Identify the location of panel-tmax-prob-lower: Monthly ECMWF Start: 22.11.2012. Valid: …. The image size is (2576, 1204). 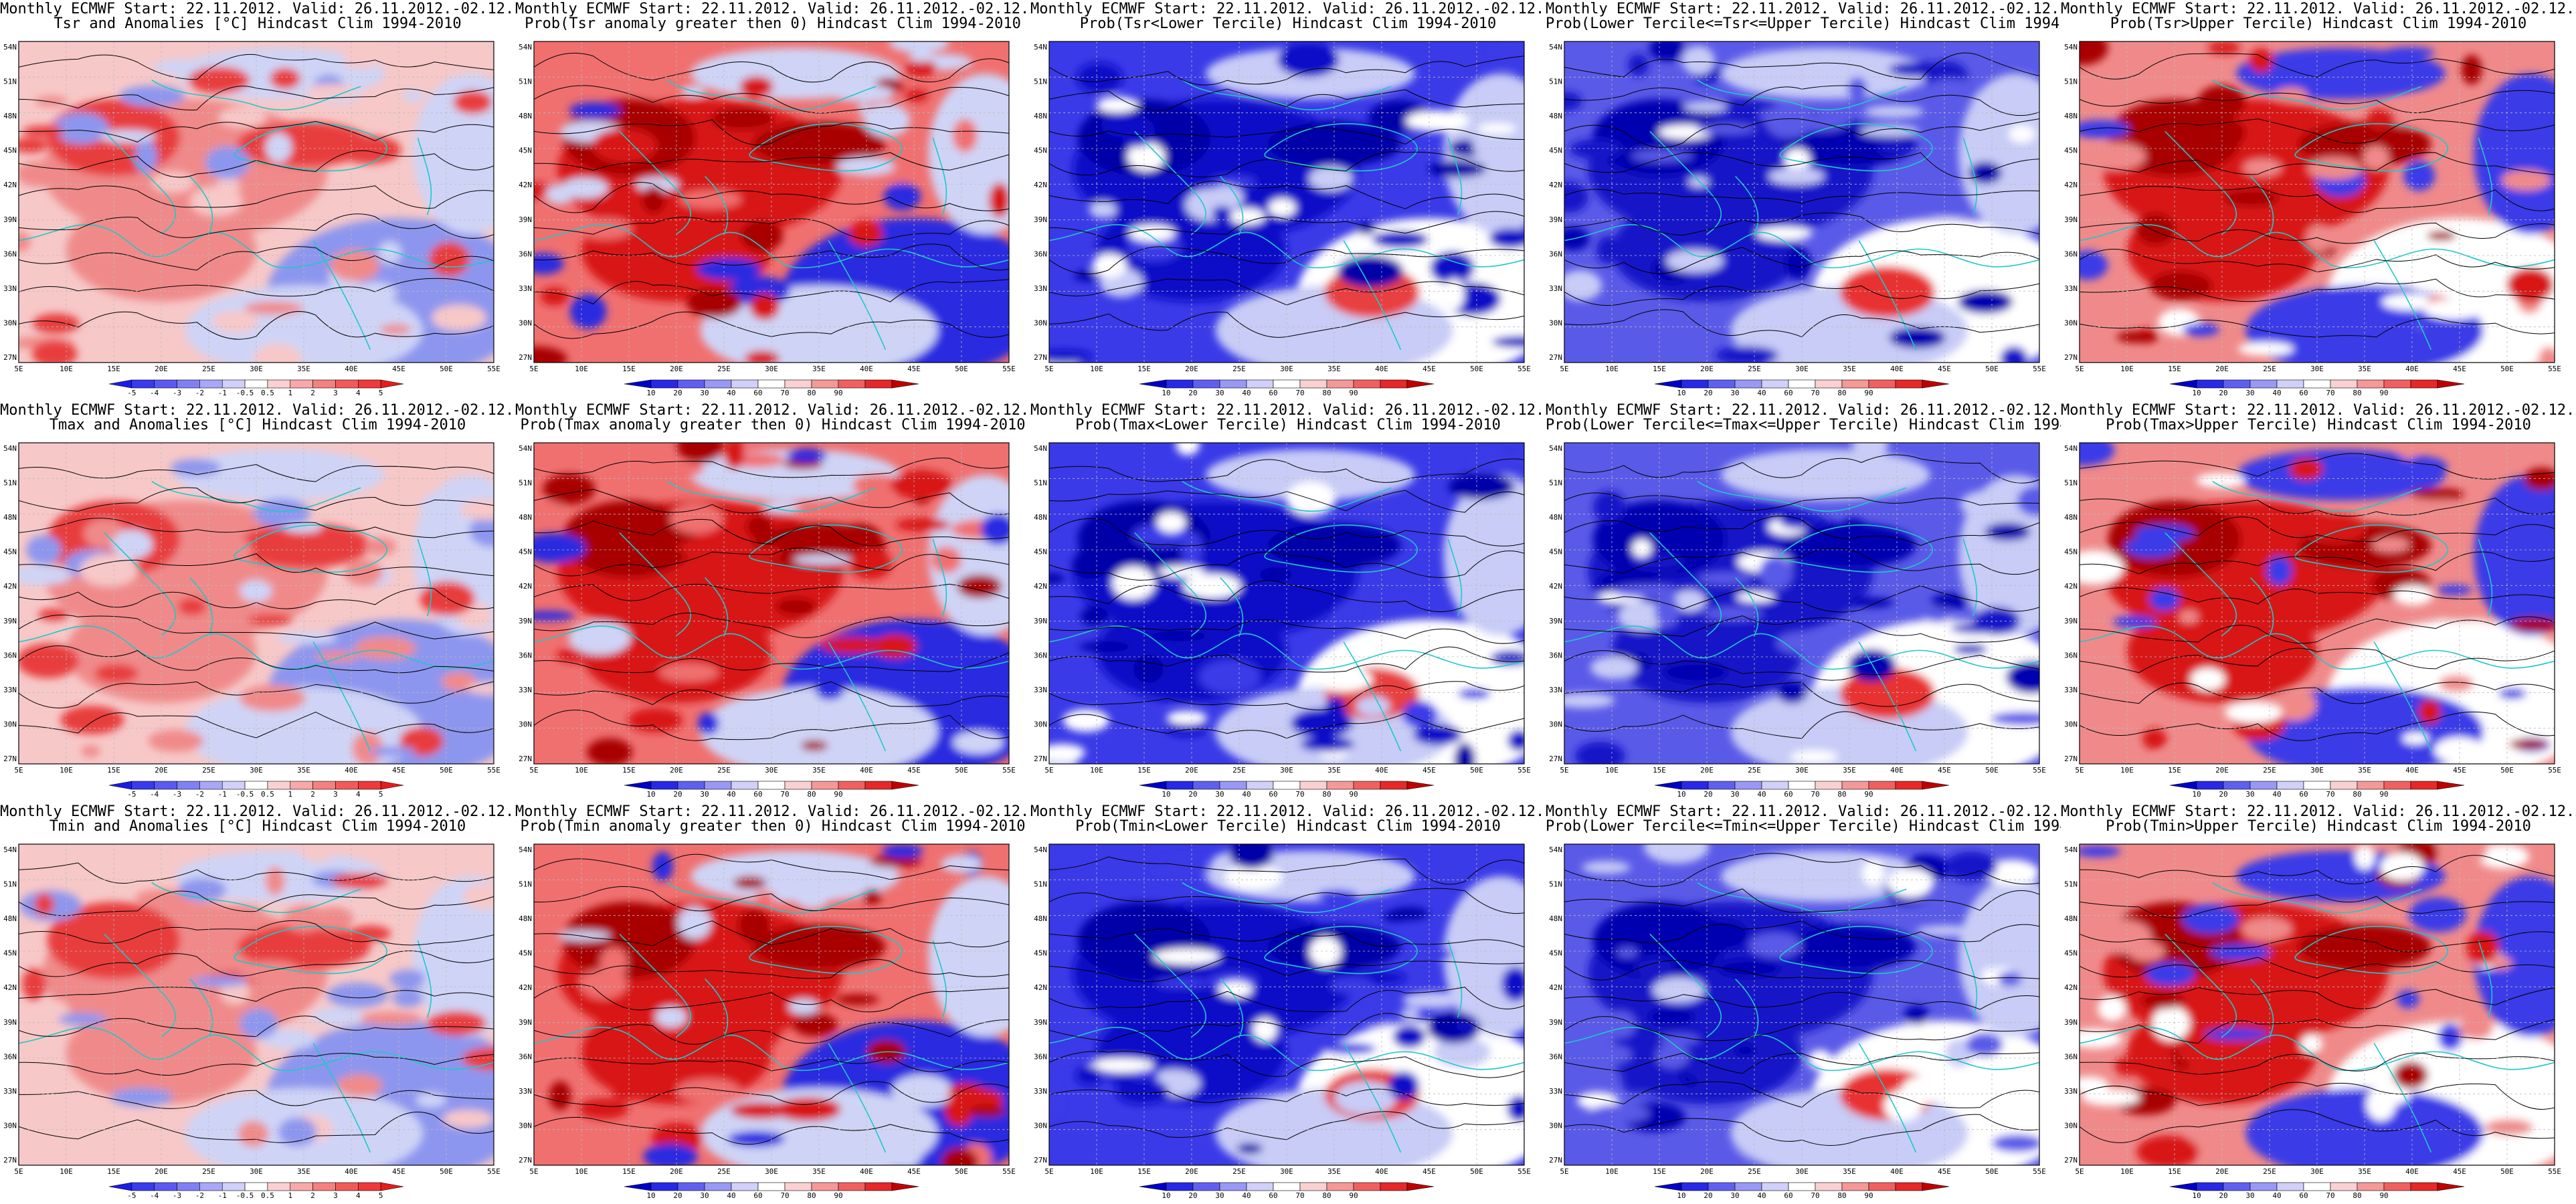
(1288, 602).